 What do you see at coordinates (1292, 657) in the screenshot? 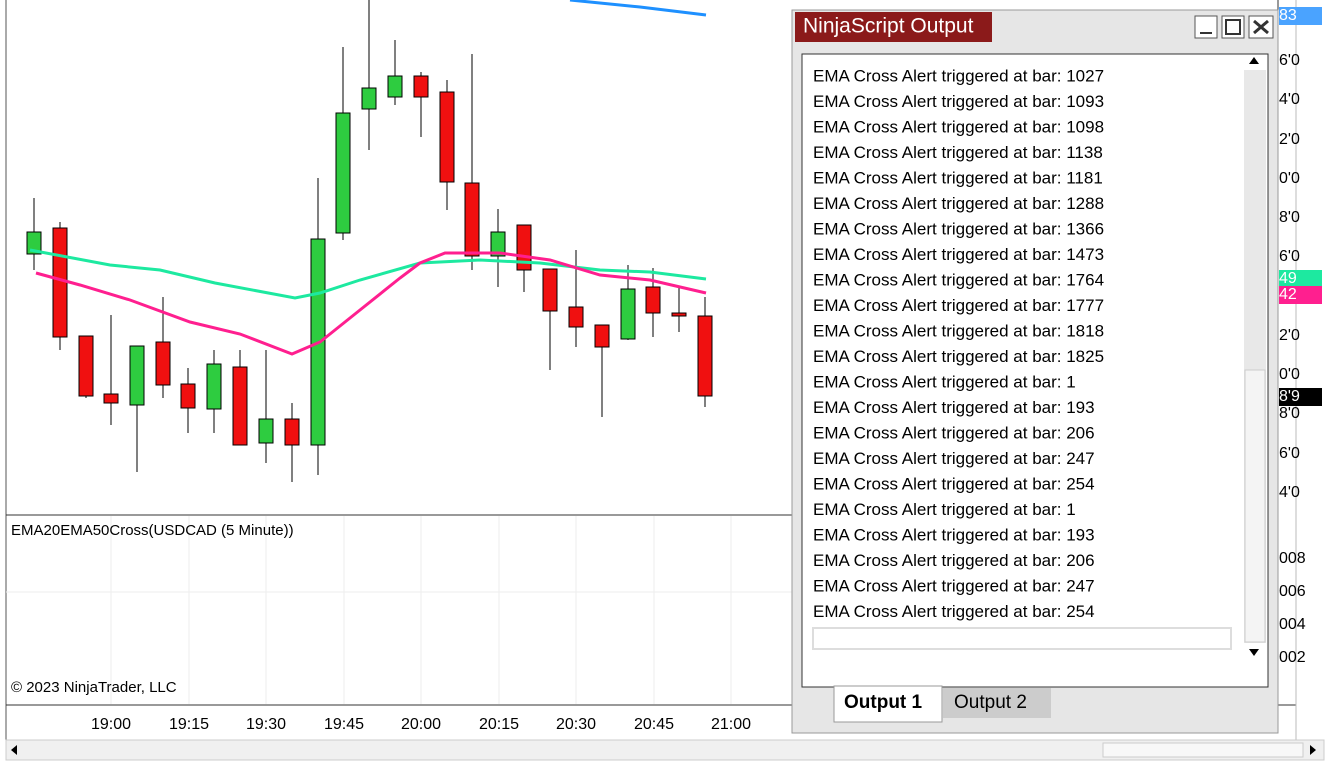
I see `lower-label: 002` at bounding box center [1292, 657].